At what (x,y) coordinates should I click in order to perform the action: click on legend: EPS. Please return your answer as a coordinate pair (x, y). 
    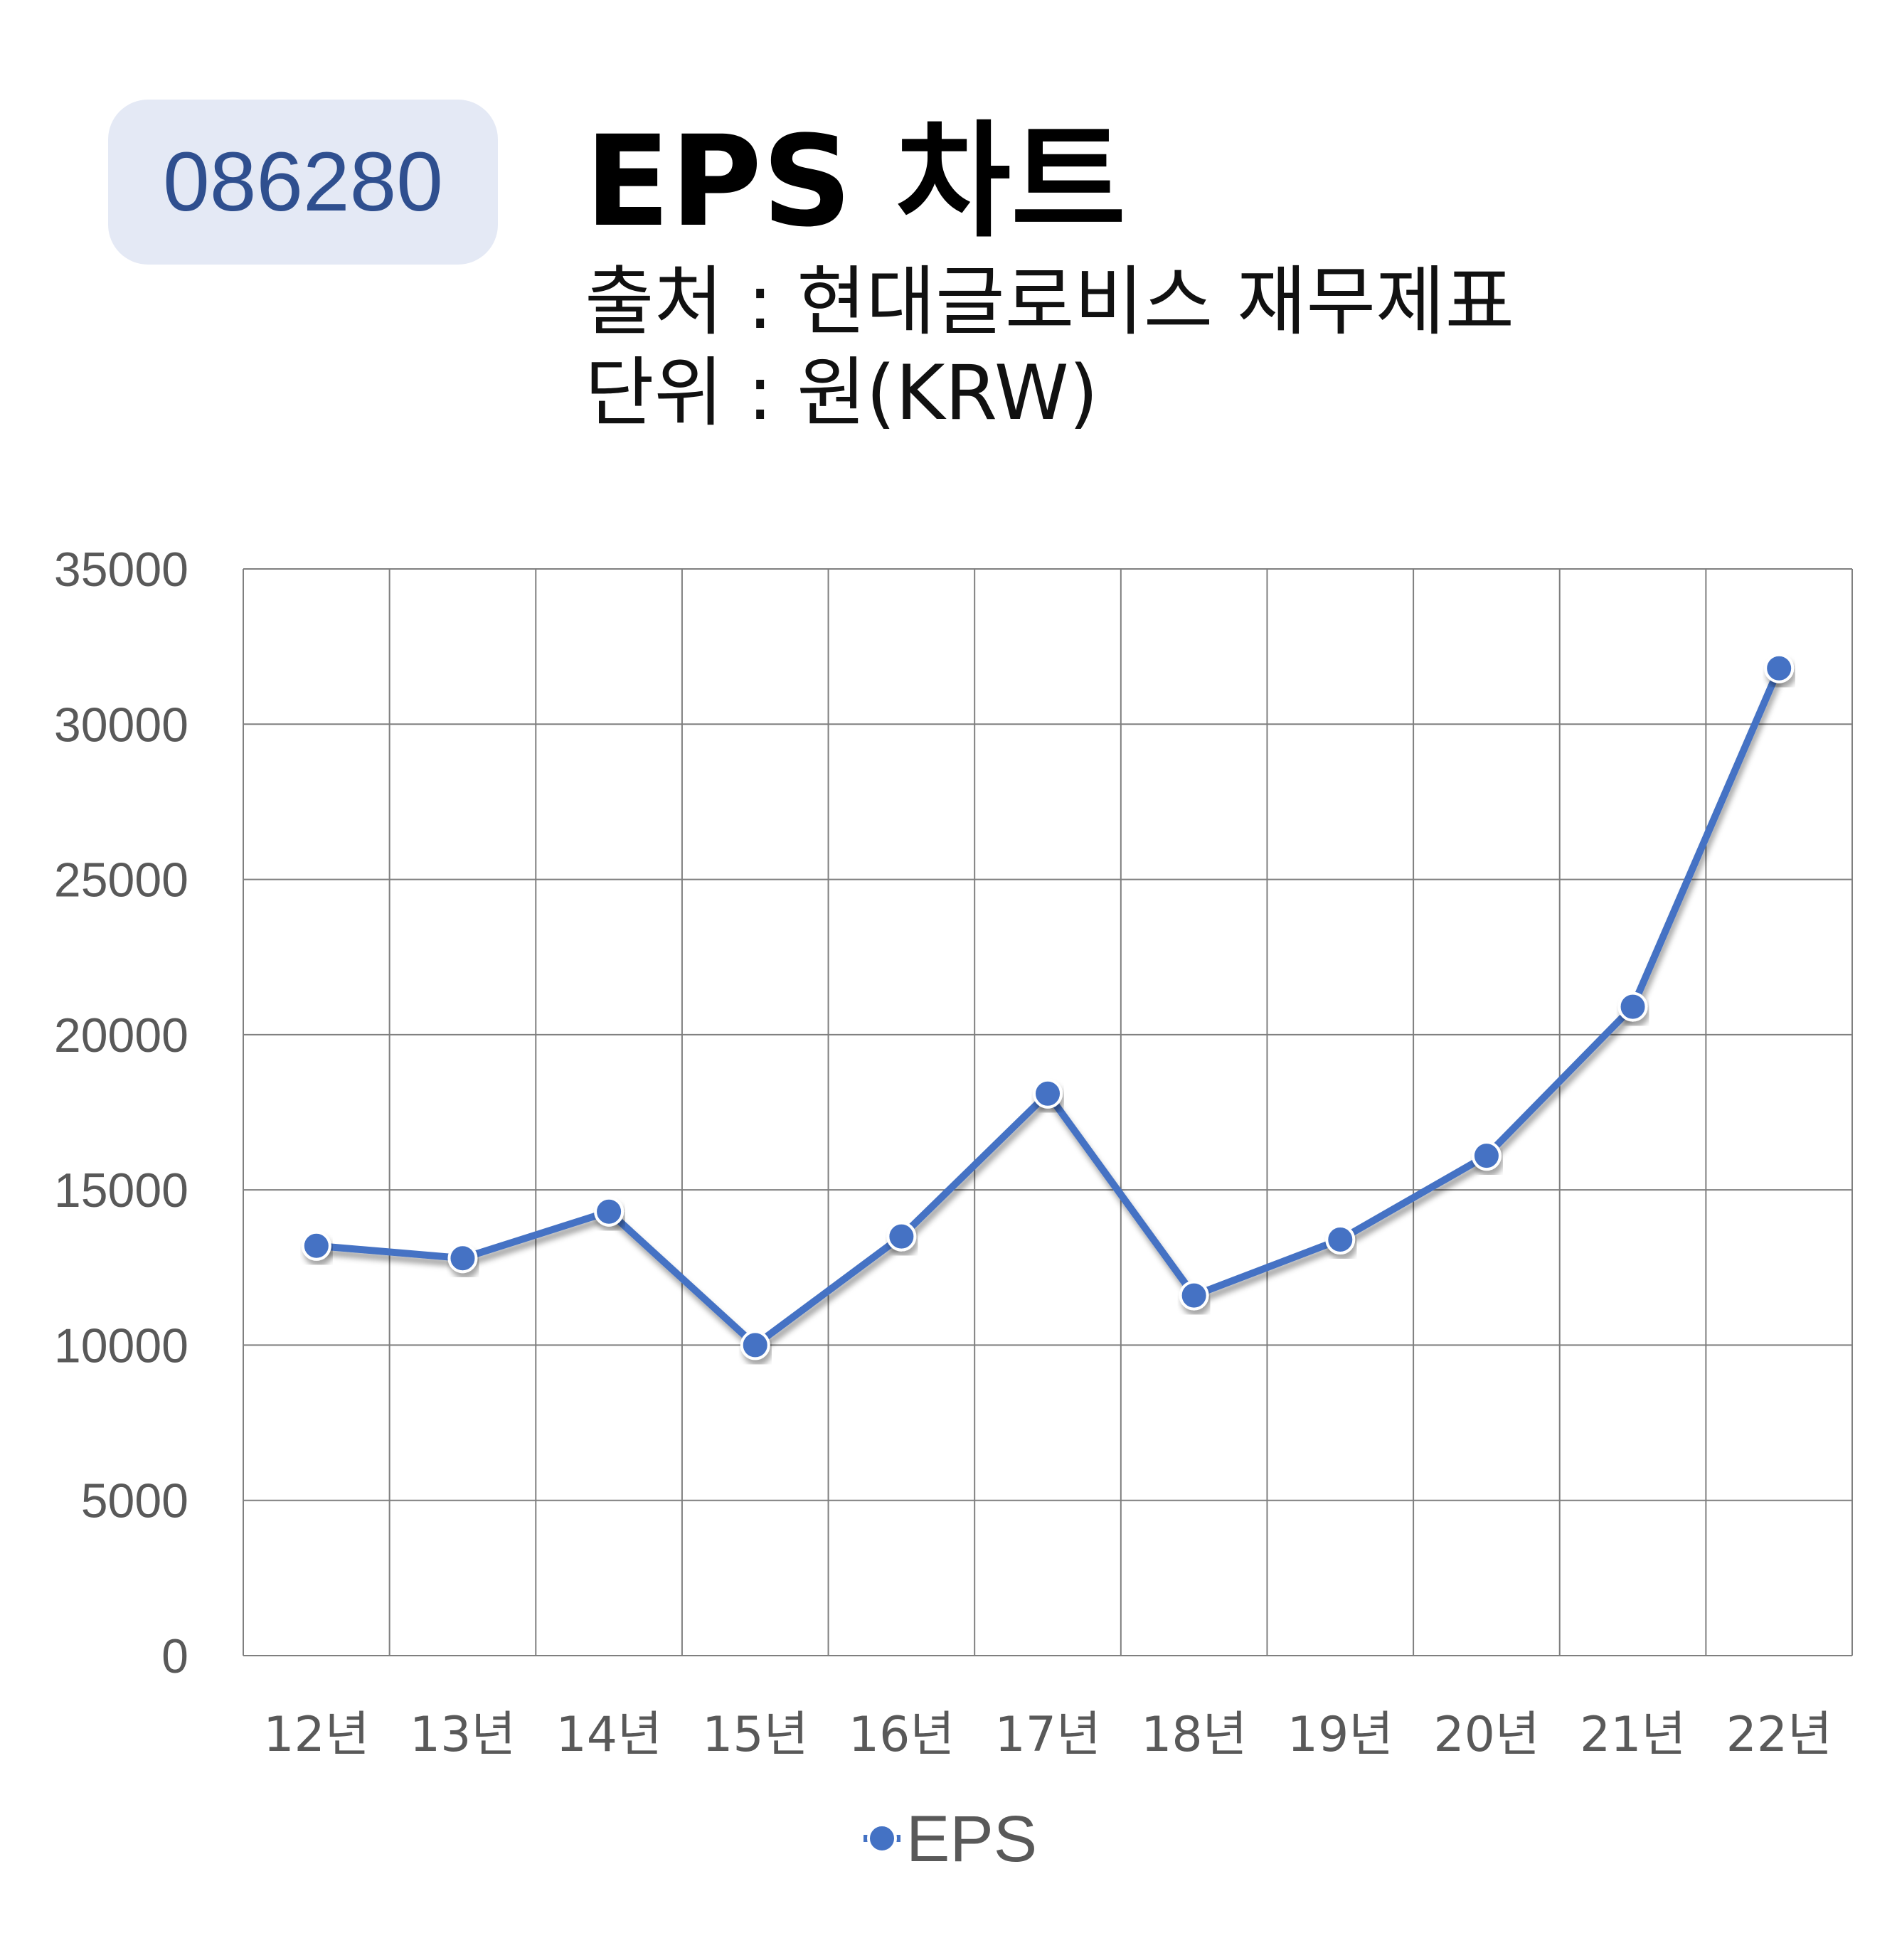
    Looking at the image, I should click on (951, 1839).